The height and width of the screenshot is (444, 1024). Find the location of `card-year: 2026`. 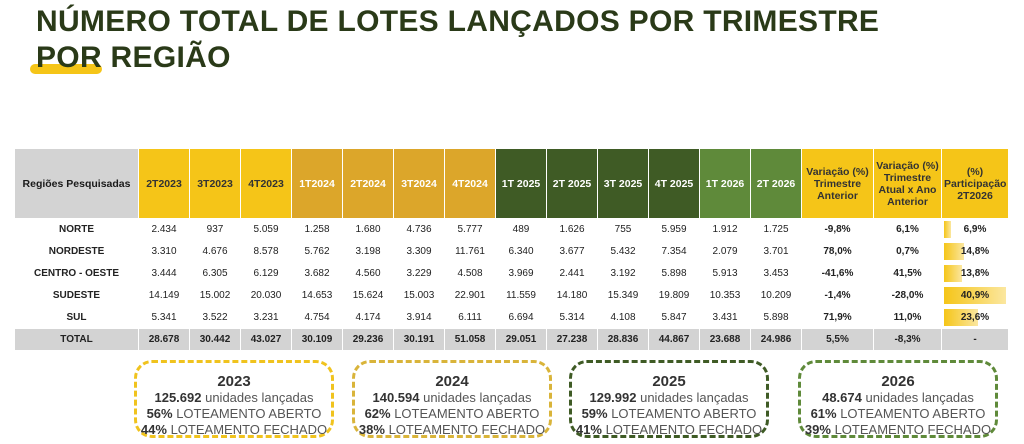

card-year: 2026 is located at coordinates (898, 381).